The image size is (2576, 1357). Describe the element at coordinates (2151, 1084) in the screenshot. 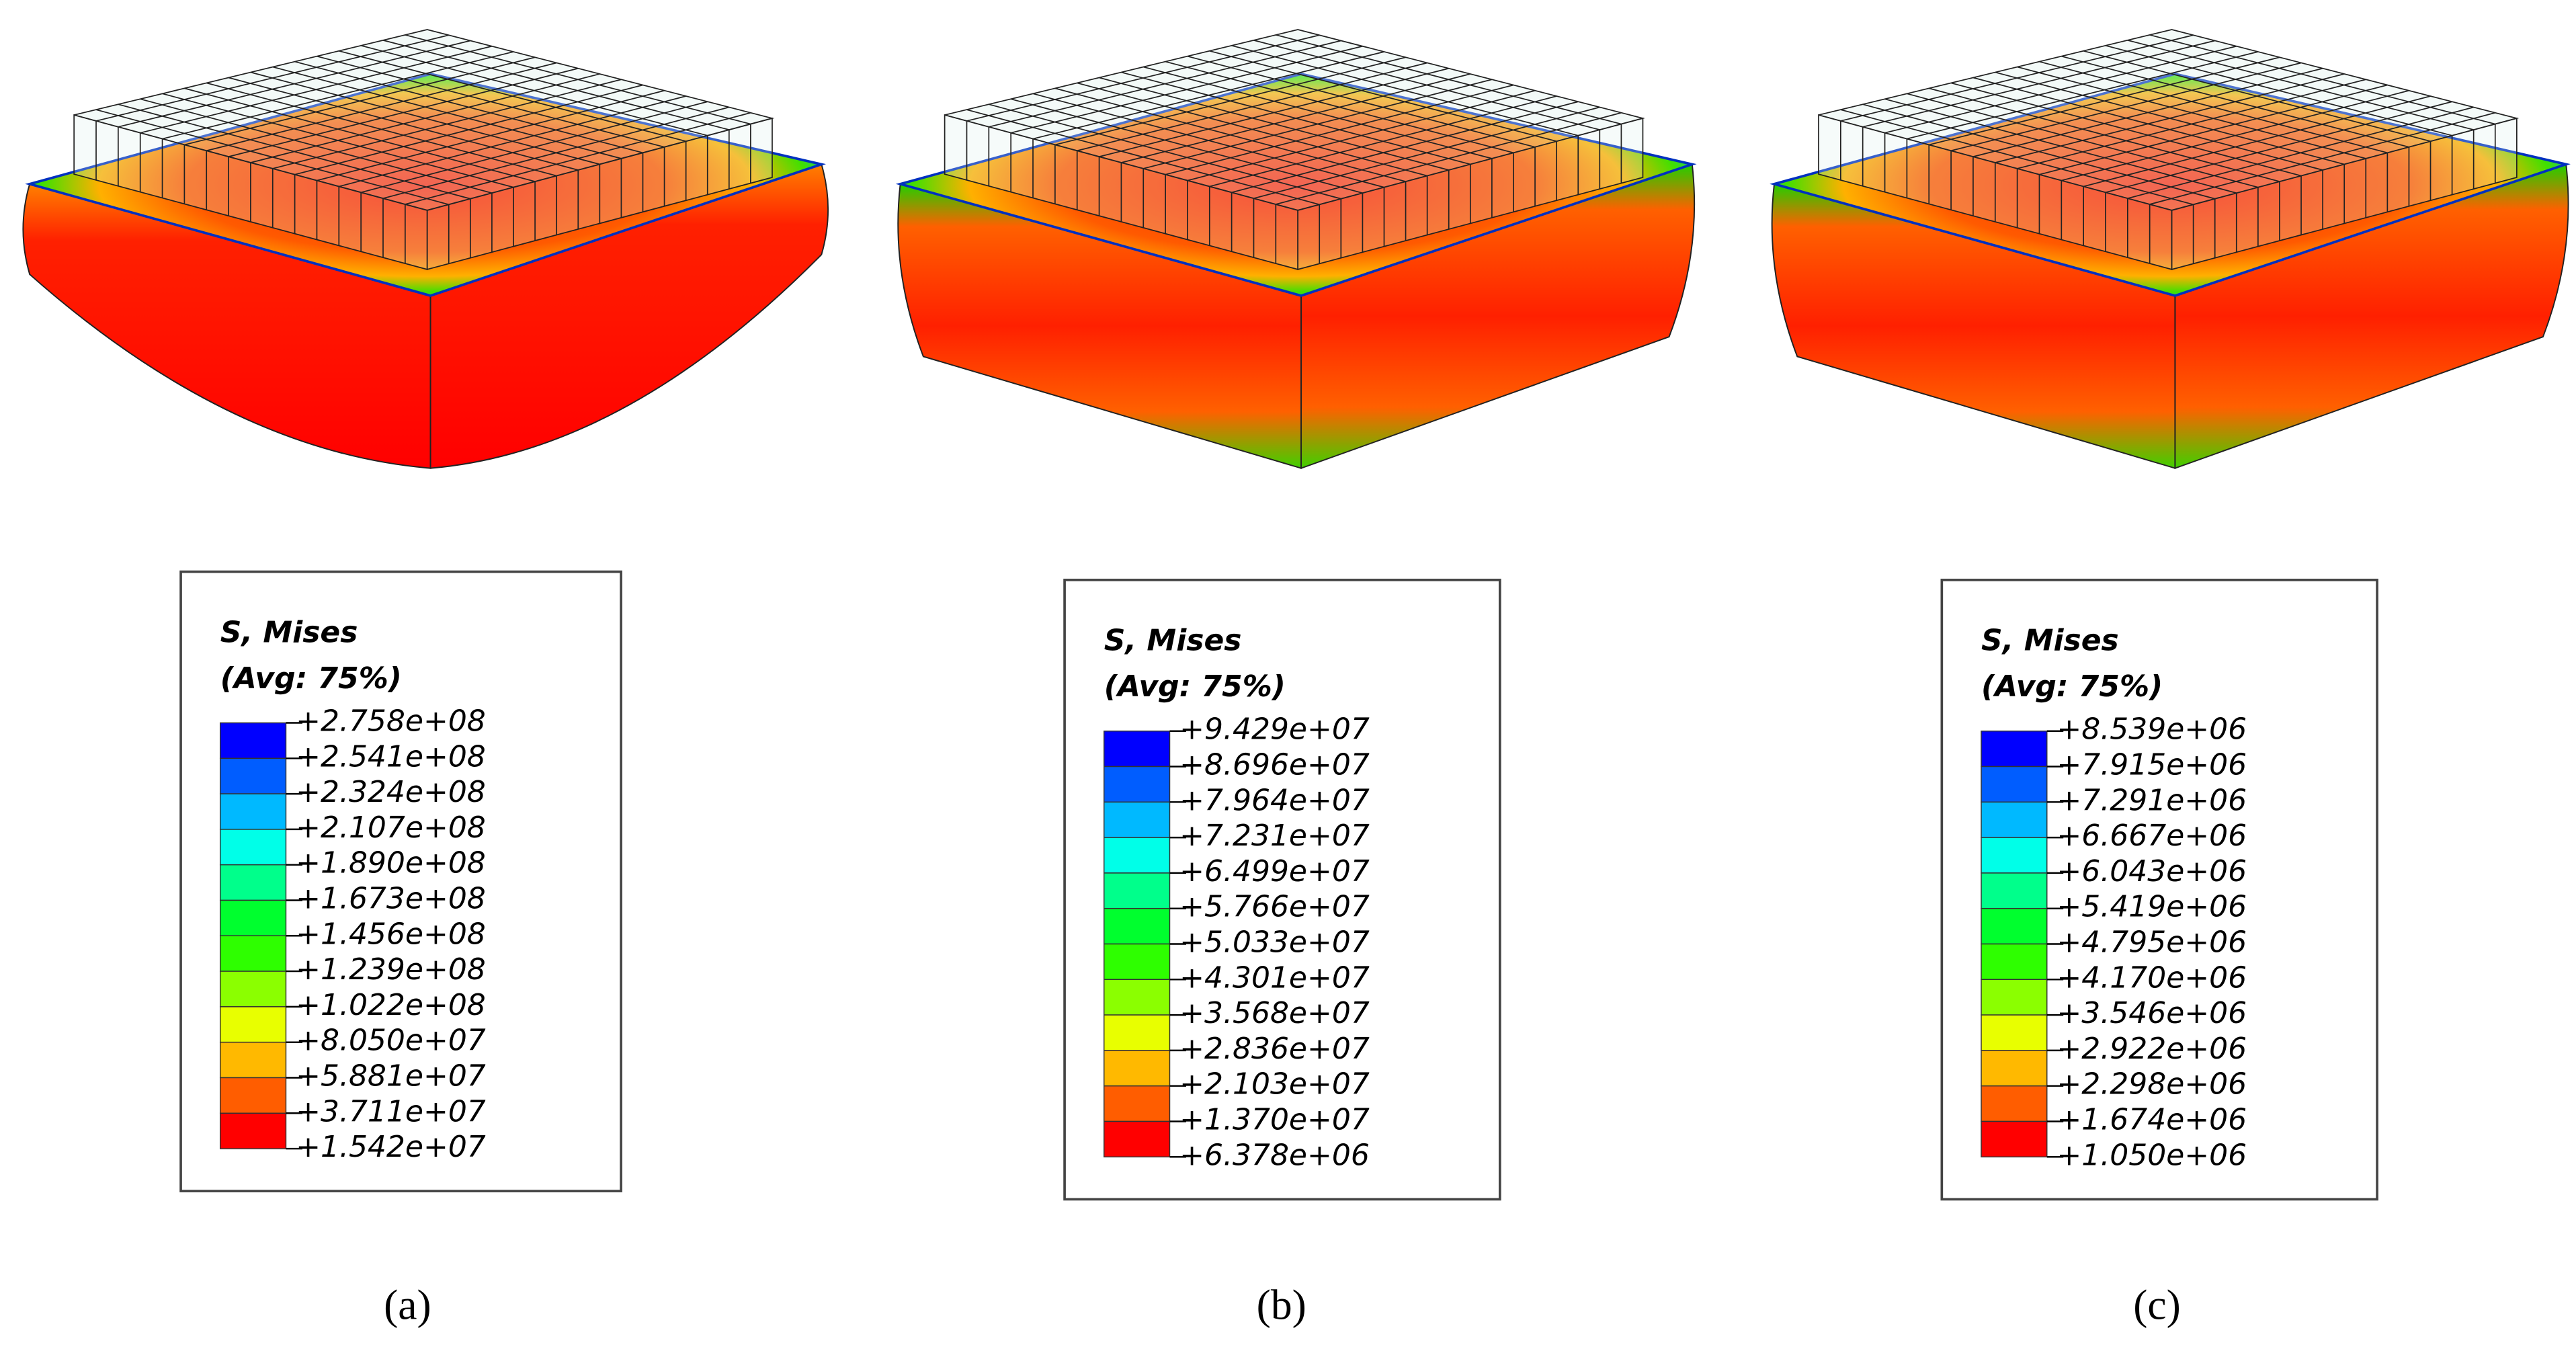

I see `legend-label: +2.298e+06` at that location.